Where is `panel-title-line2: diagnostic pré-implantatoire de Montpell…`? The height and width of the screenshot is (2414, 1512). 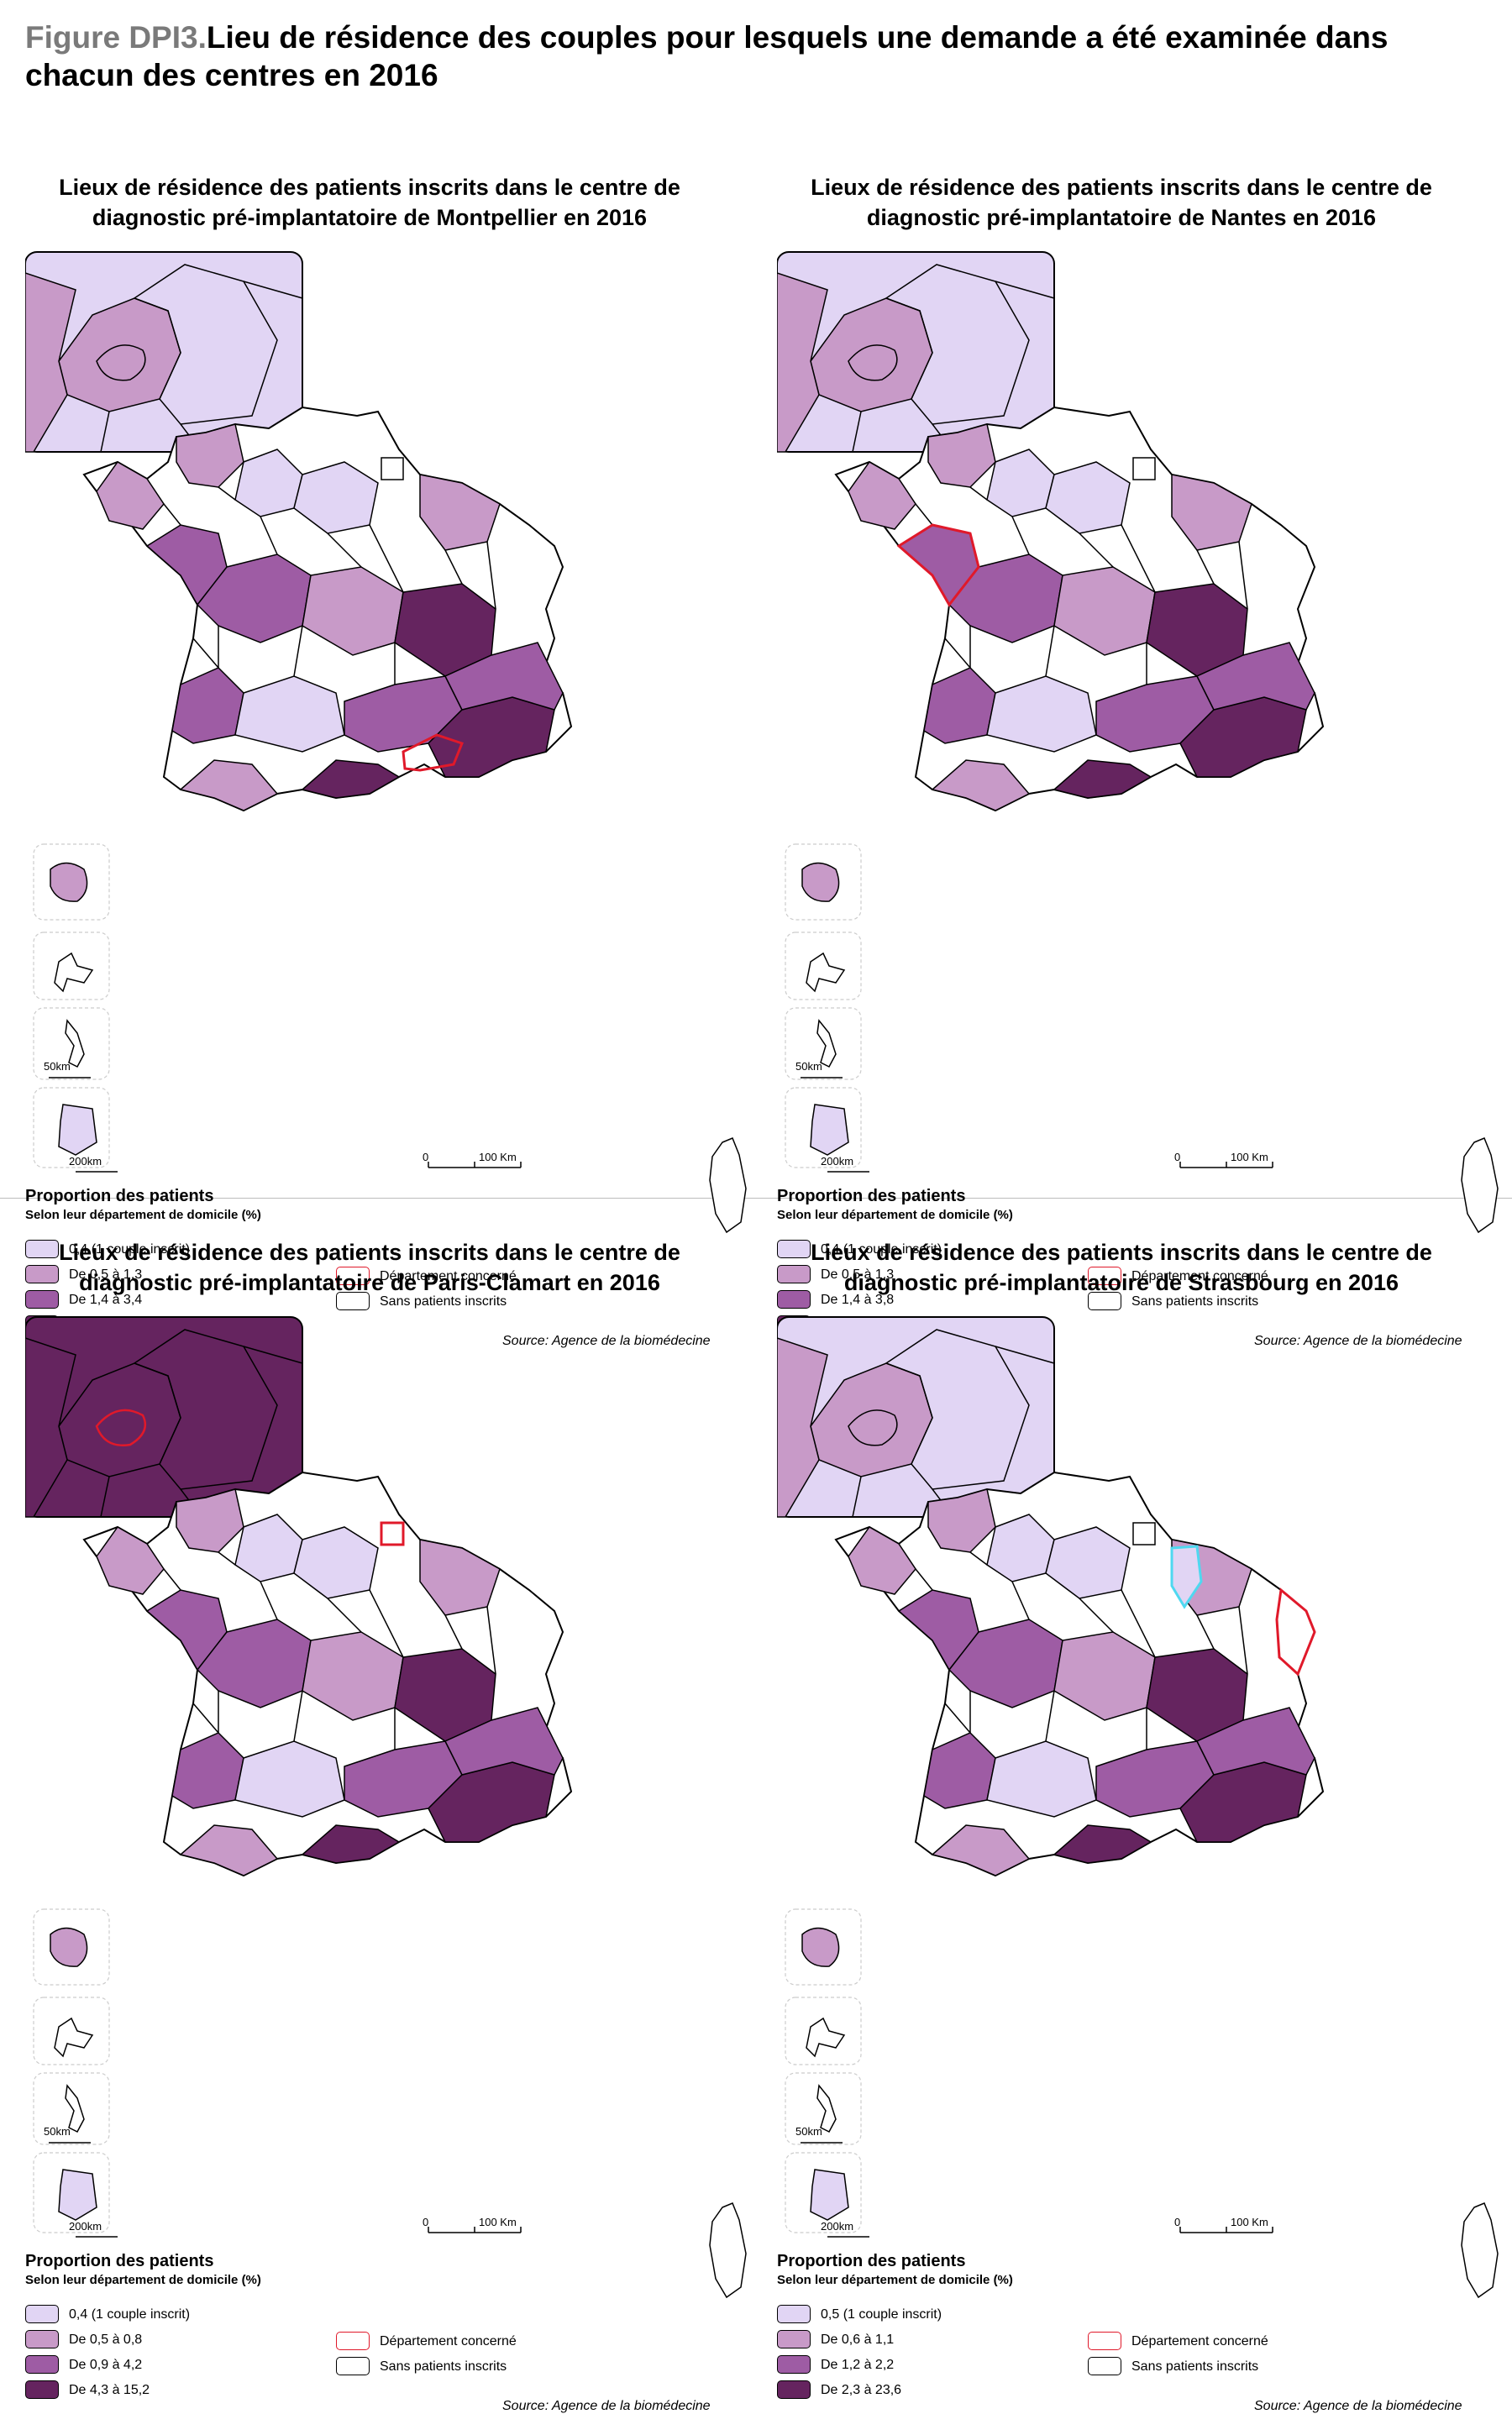 panel-title-line2: diagnostic pré-implantatoire de Montpell… is located at coordinates (370, 218).